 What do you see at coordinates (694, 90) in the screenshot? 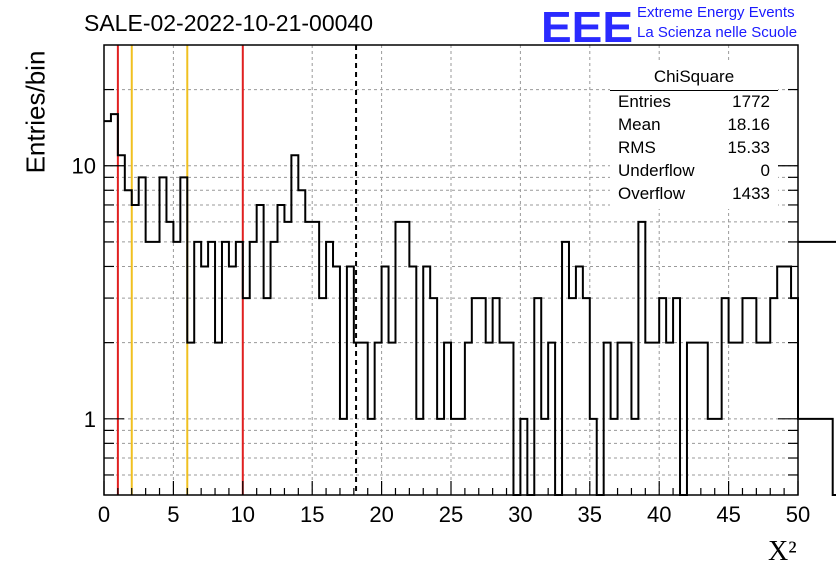
I see `stats-divider` at bounding box center [694, 90].